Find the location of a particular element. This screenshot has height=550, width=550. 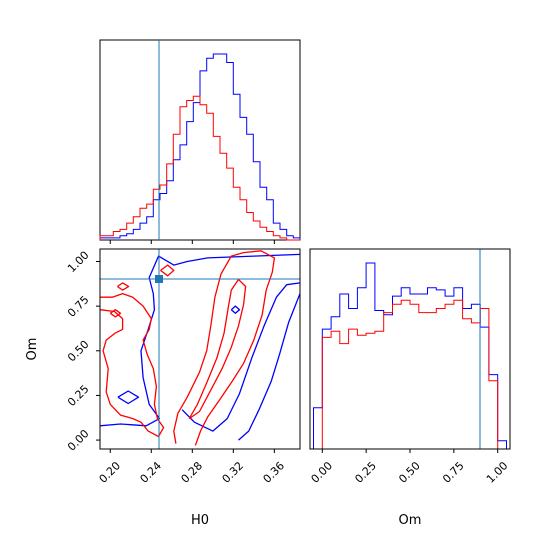

om-marginal-x-ticks: 0.00 0.25 0.50 0.75 1.00 is located at coordinates (410, 467).